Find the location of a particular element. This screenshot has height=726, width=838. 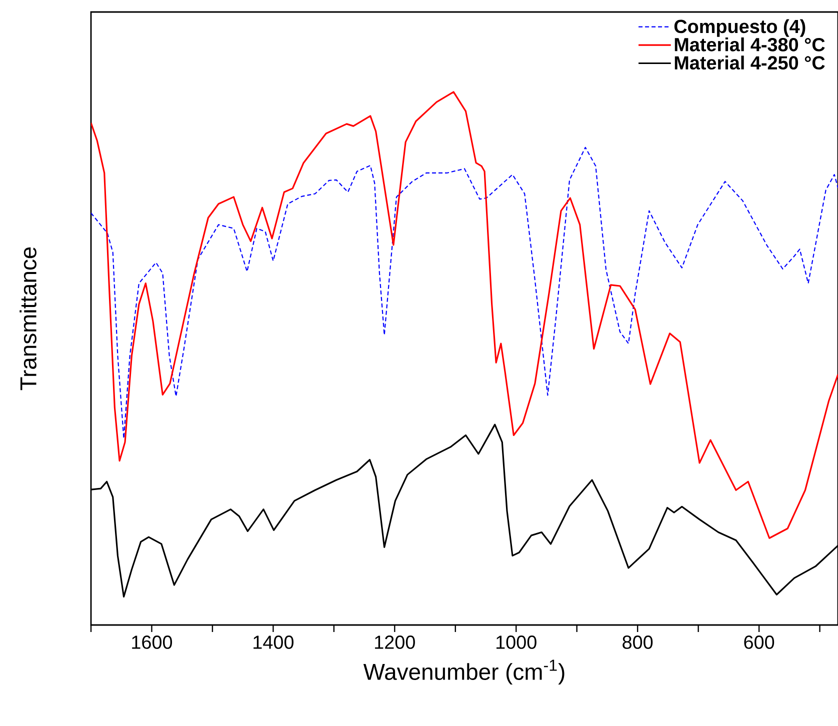

x-tick-label: 1600 is located at coordinates (152, 642).